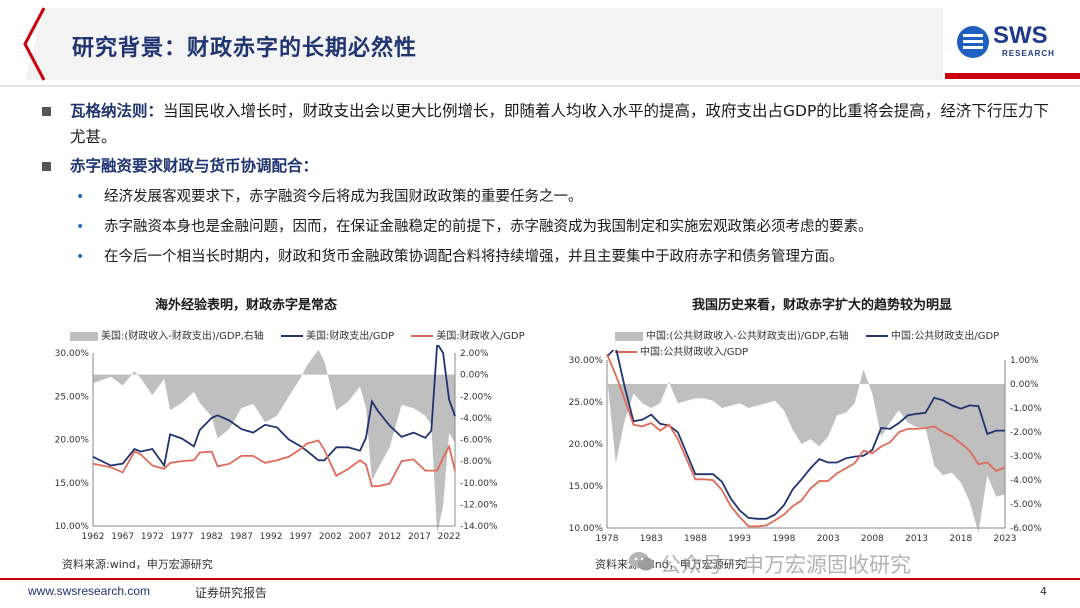  Describe the element at coordinates (973, 42) in the screenshot. I see `sws-logo-icon` at that location.